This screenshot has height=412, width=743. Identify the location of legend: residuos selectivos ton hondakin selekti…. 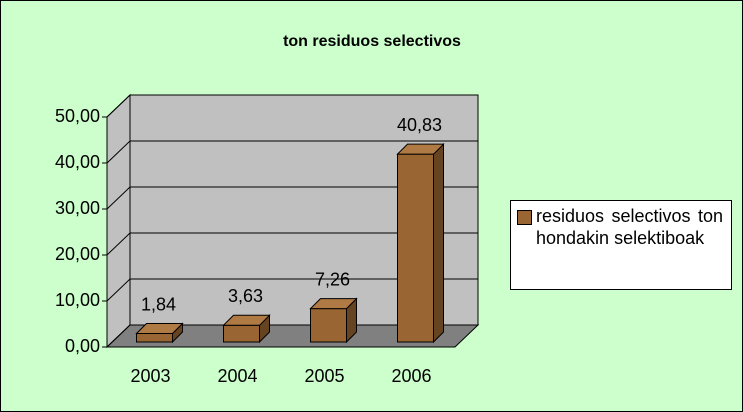
(621, 245).